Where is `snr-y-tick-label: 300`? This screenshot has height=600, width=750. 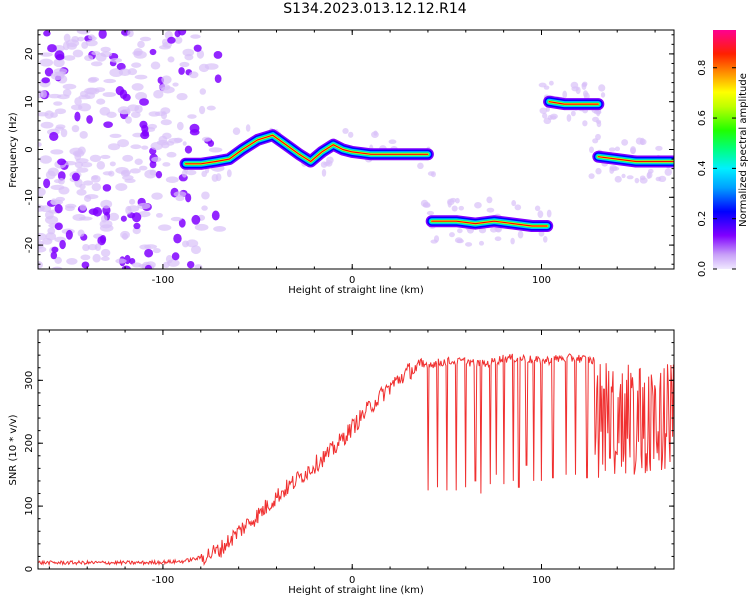
snr-y-tick-label: 300 is located at coordinates (29, 380).